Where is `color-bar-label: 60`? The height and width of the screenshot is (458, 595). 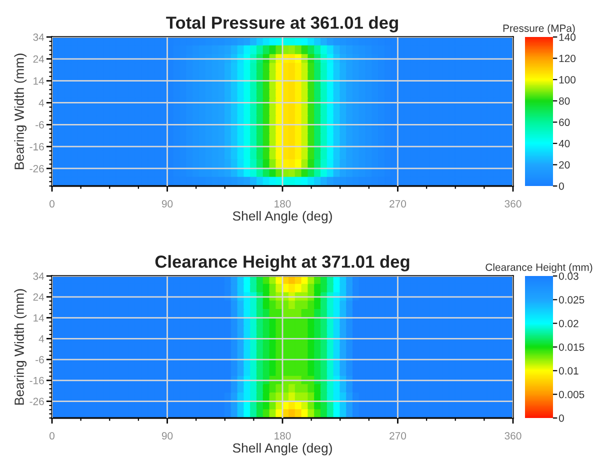 color-bar-label: 60 is located at coordinates (564, 122).